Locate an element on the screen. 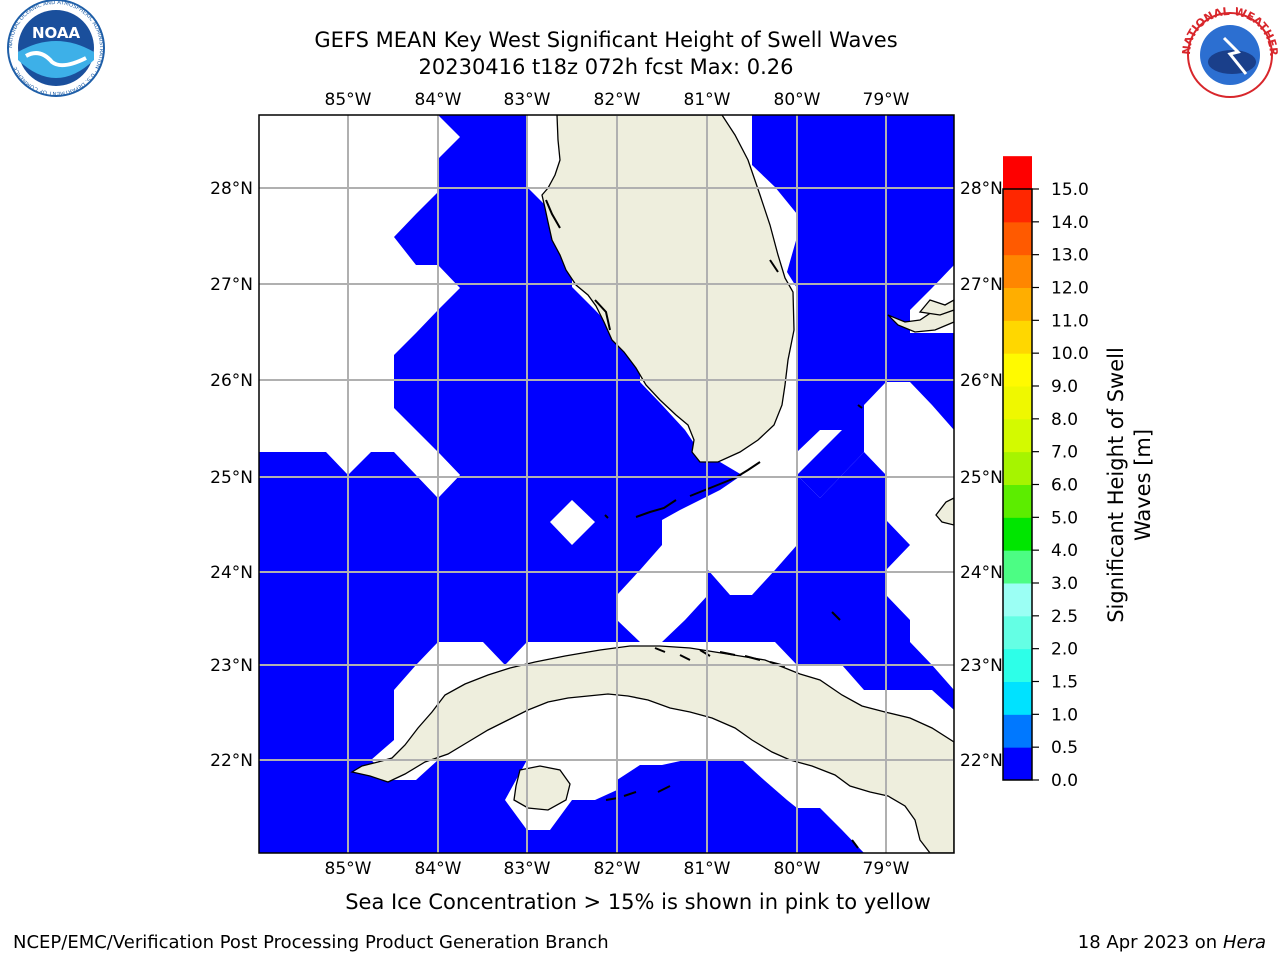 This screenshot has height=960, width=1280. nws-logo: NATIONAL WEATHER SERVICE is located at coordinates (640, 49).